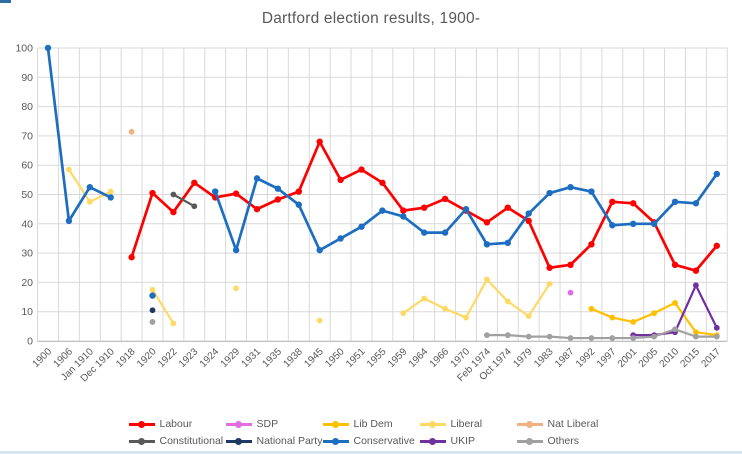 Image resolution: width=742 pixels, height=454 pixels. I want to click on x-tick-label: 2001, so click(628, 358).